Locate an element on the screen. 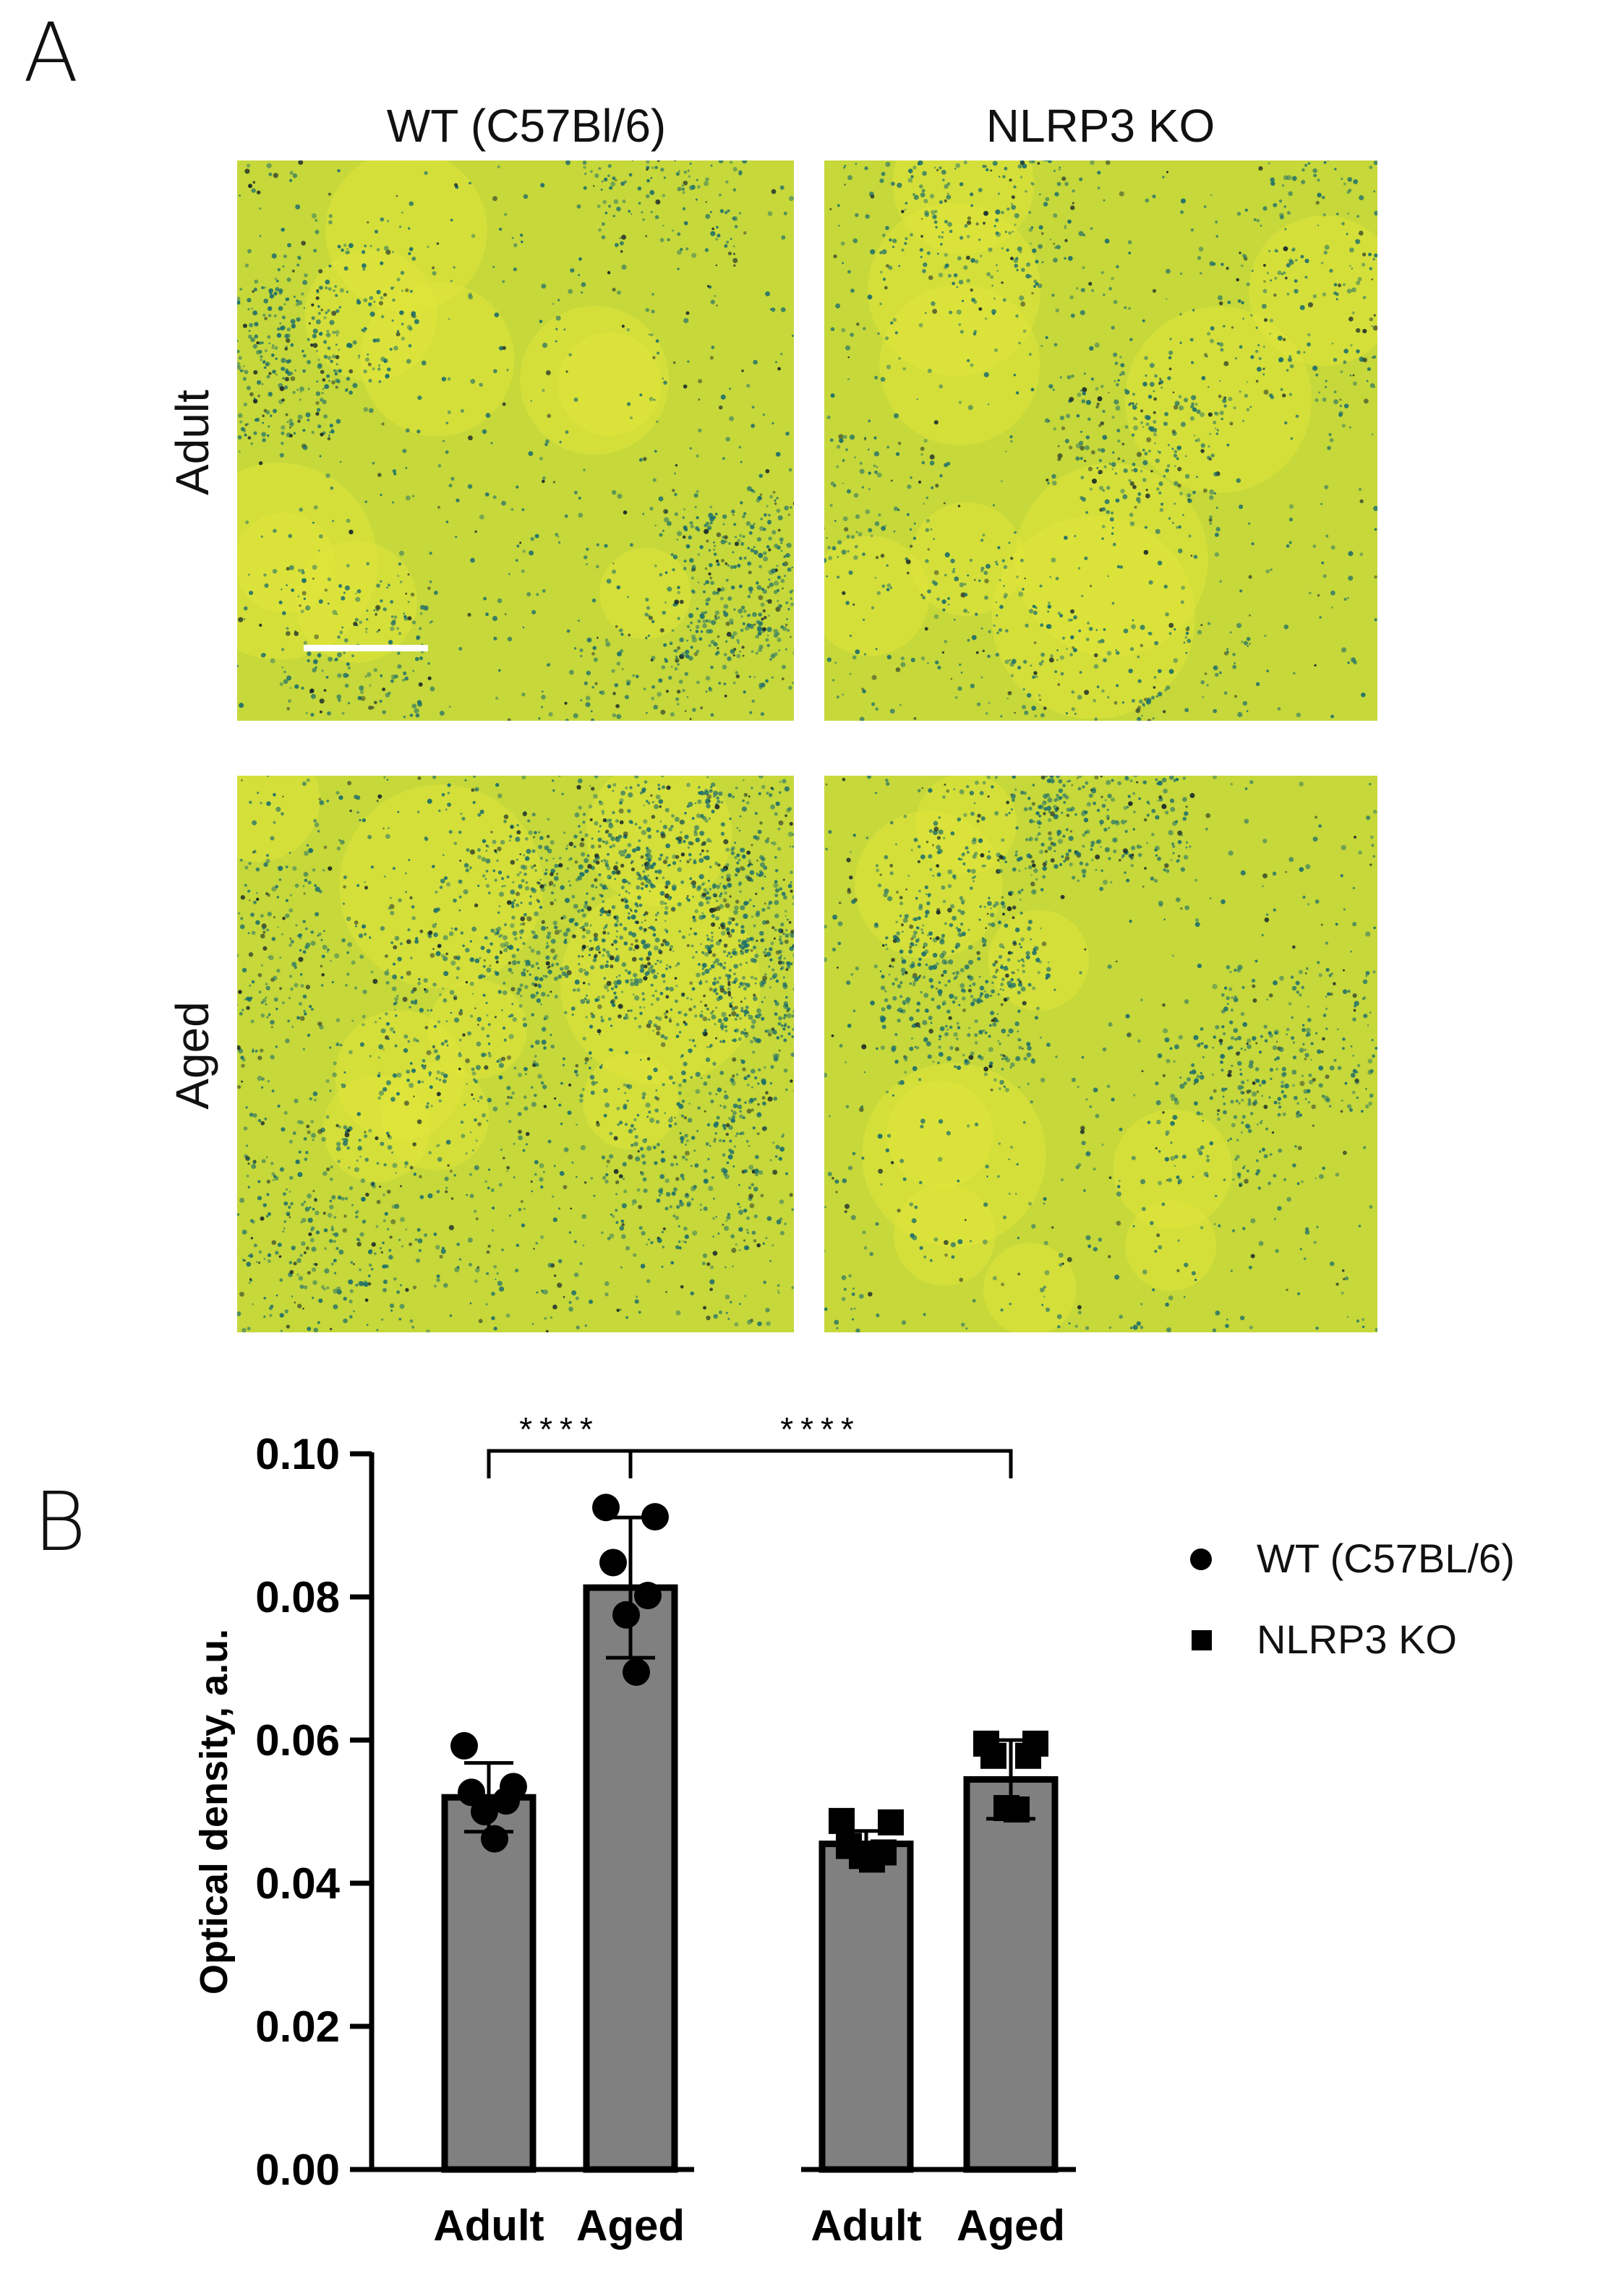  row-label-aged: Aged is located at coordinates (192, 1055).